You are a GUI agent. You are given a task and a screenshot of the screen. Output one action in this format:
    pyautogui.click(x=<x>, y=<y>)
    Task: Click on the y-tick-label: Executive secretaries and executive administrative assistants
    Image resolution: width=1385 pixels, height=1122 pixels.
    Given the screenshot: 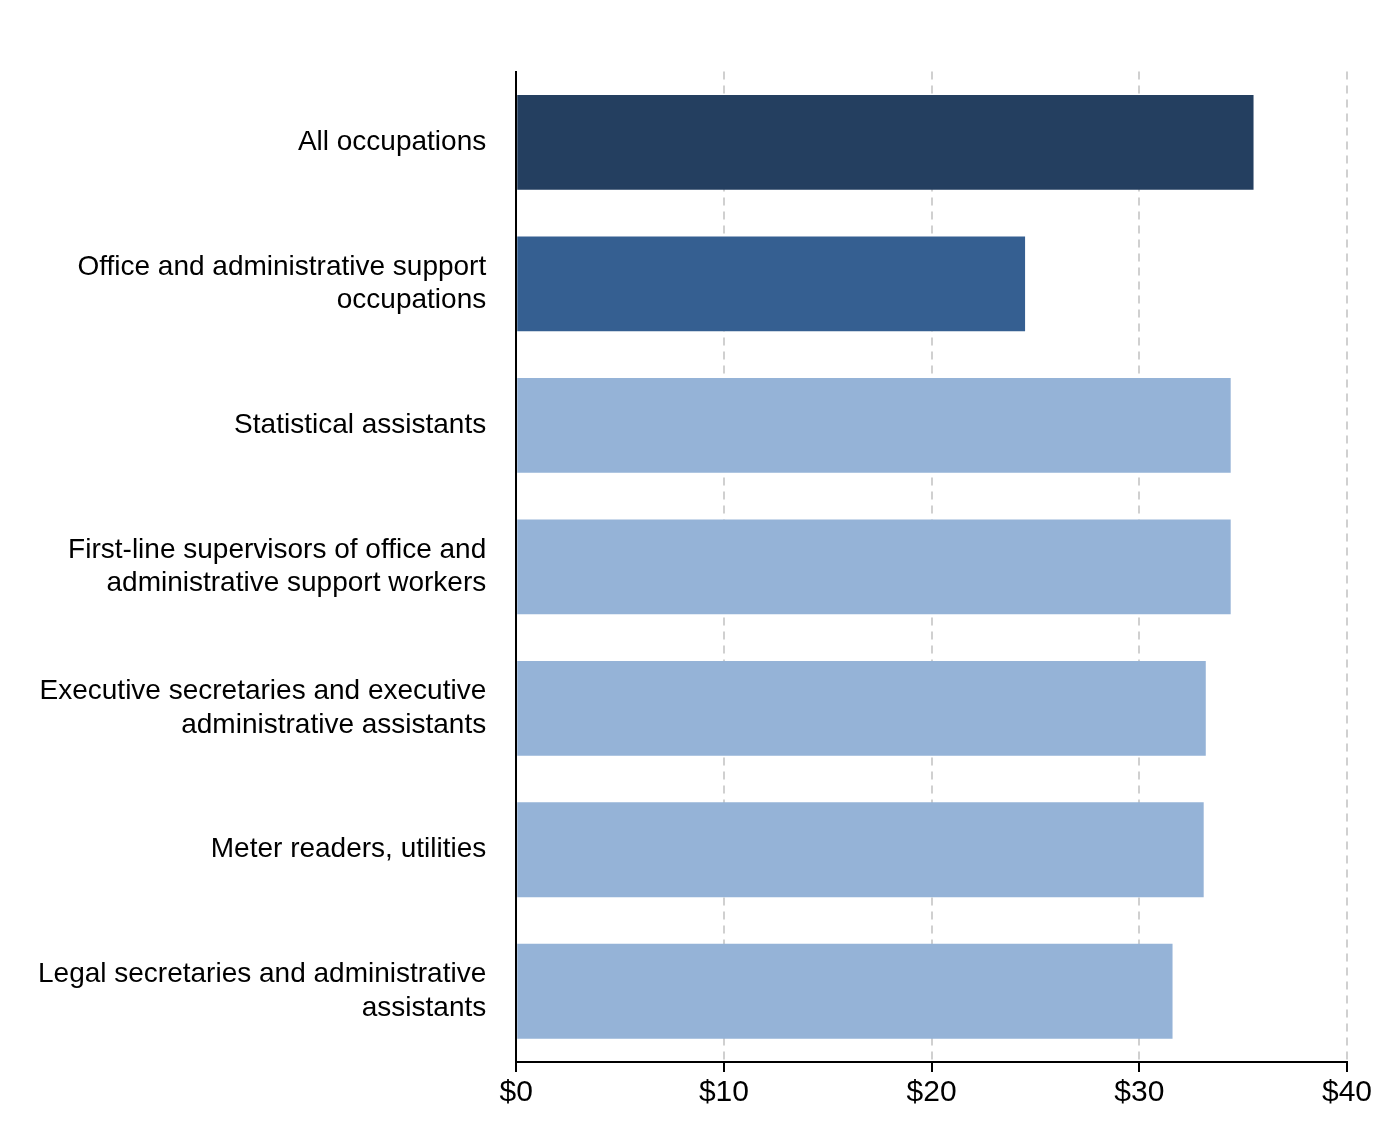 What is the action you would take?
    pyautogui.click(x=263, y=706)
    